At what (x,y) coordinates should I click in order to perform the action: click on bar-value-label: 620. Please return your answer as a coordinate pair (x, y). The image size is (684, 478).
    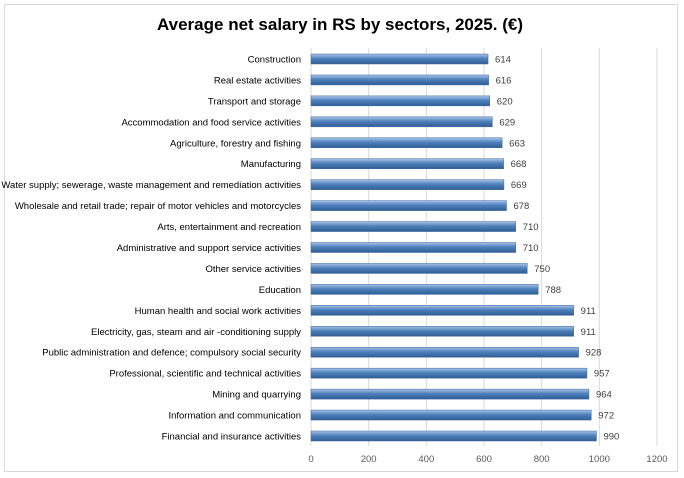
    Looking at the image, I should click on (505, 101).